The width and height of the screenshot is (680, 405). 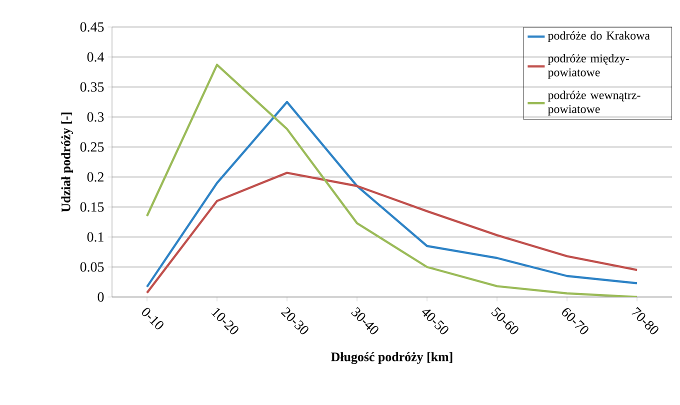 I want to click on y-tick-label: 0.4, so click(x=95, y=57).